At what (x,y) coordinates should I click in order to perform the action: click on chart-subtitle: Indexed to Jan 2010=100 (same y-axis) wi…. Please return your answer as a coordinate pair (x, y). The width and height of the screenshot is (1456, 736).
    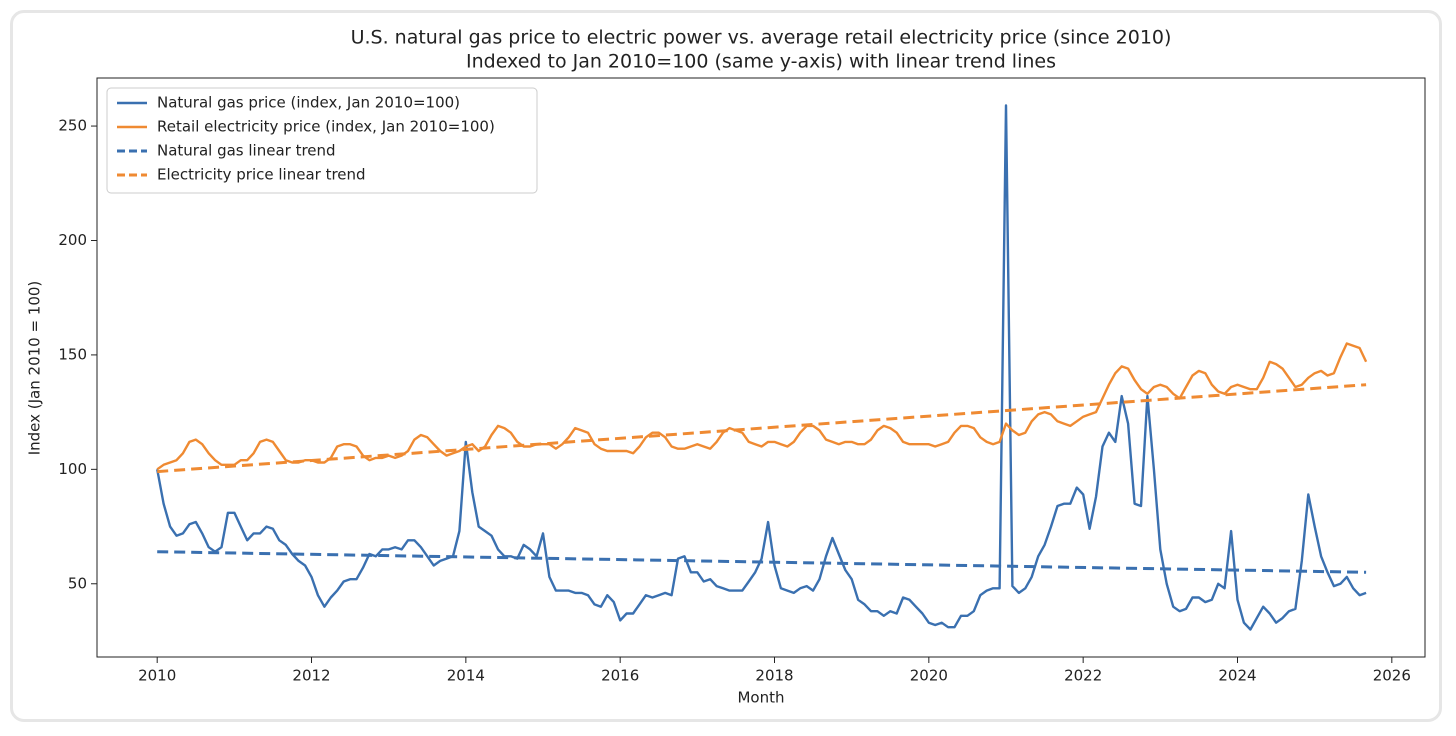
    Looking at the image, I should click on (761, 62).